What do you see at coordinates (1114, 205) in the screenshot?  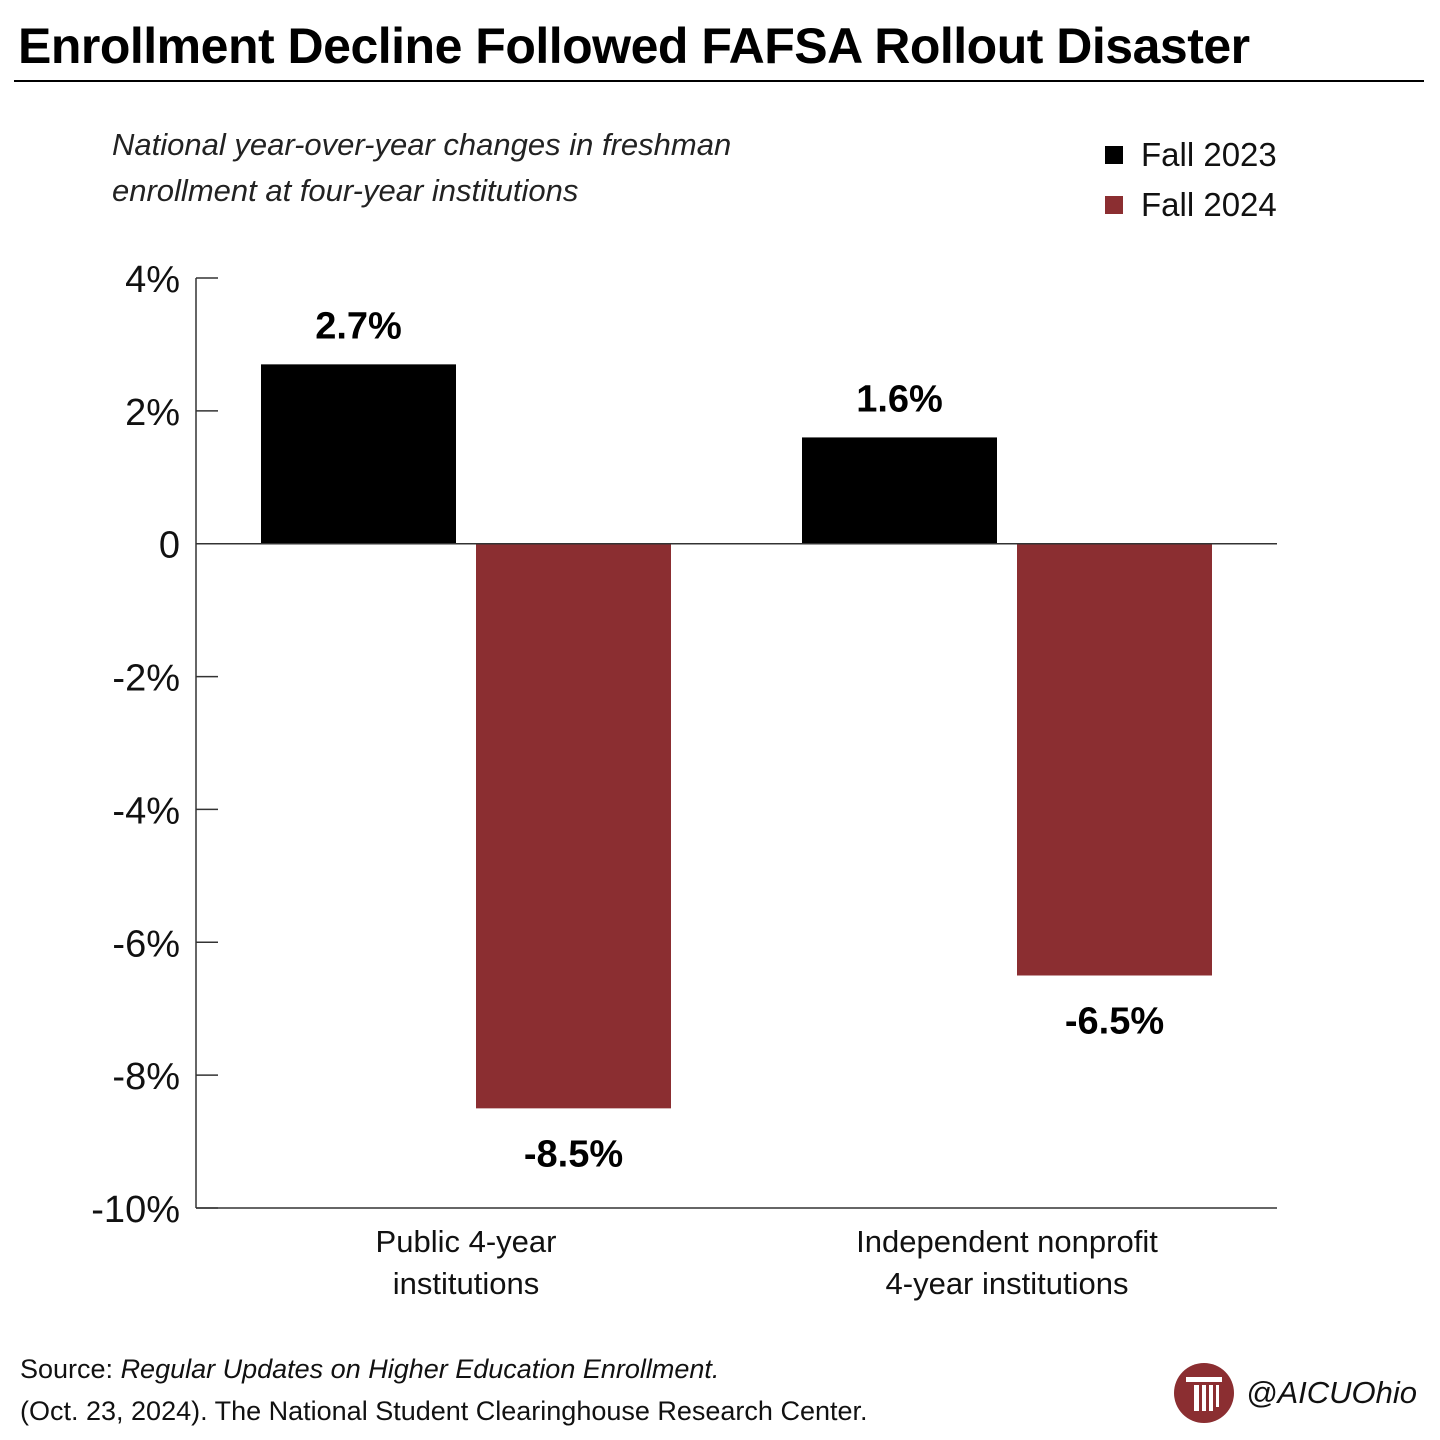 I see `legend-swatch-fall-2024` at bounding box center [1114, 205].